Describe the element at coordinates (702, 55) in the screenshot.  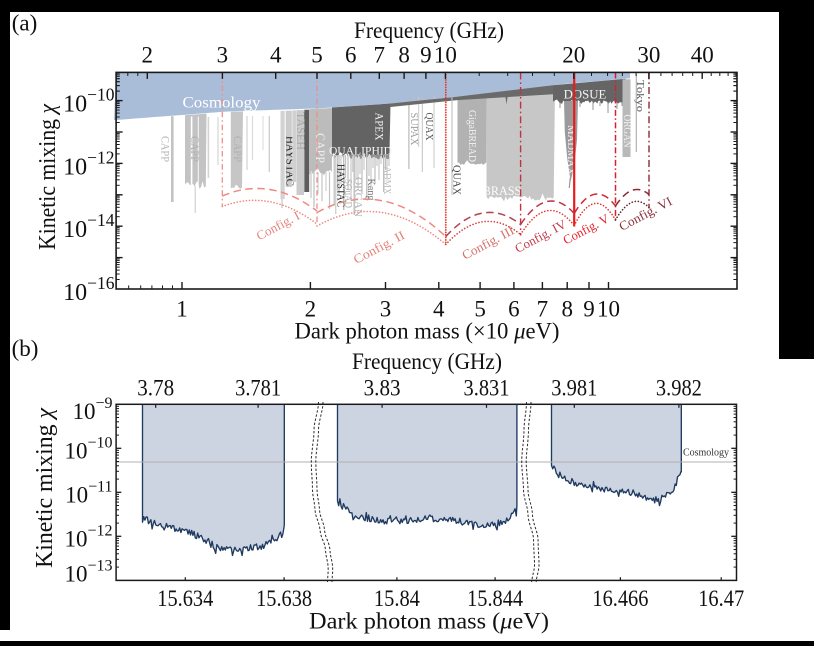
I see `svg-text: 40` at that location.